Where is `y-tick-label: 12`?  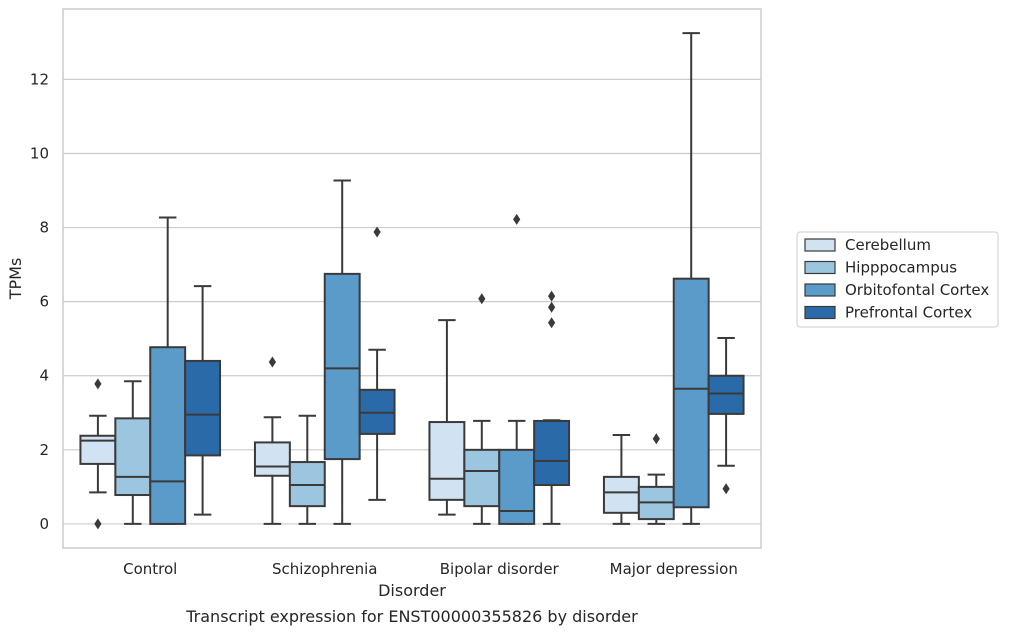 y-tick-label: 12 is located at coordinates (39, 79).